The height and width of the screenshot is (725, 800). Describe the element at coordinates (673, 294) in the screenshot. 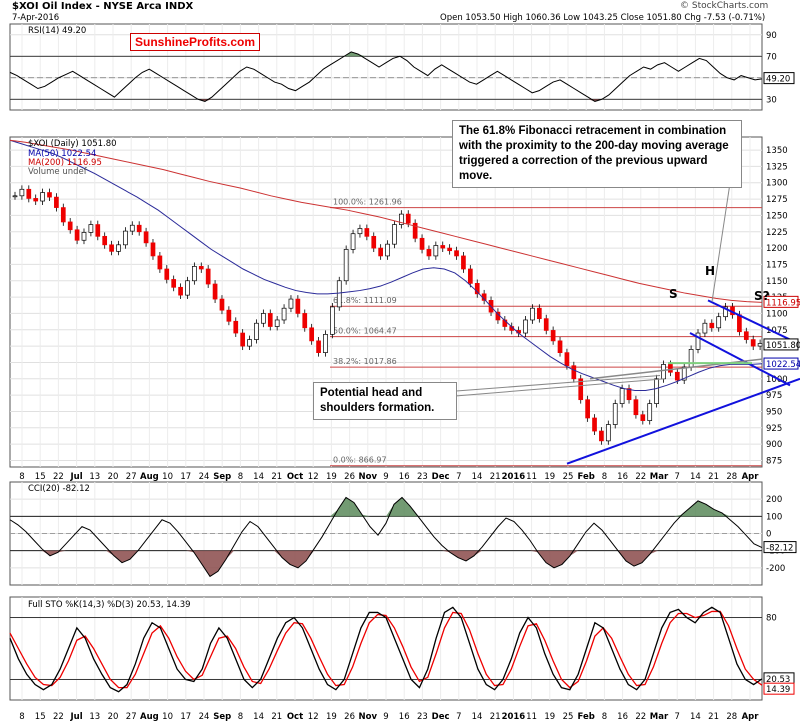

I see `label-left-shoulder: S` at that location.